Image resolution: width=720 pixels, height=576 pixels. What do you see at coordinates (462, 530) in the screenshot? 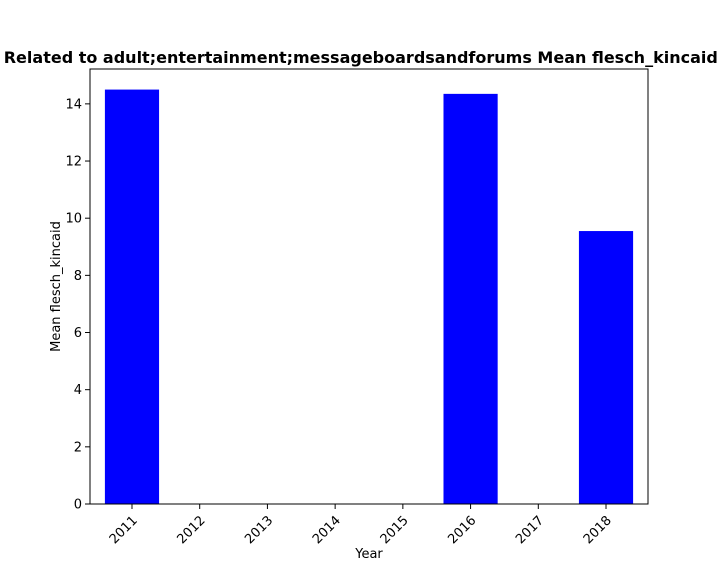
I see `x-tick-label: 2016` at bounding box center [462, 530].